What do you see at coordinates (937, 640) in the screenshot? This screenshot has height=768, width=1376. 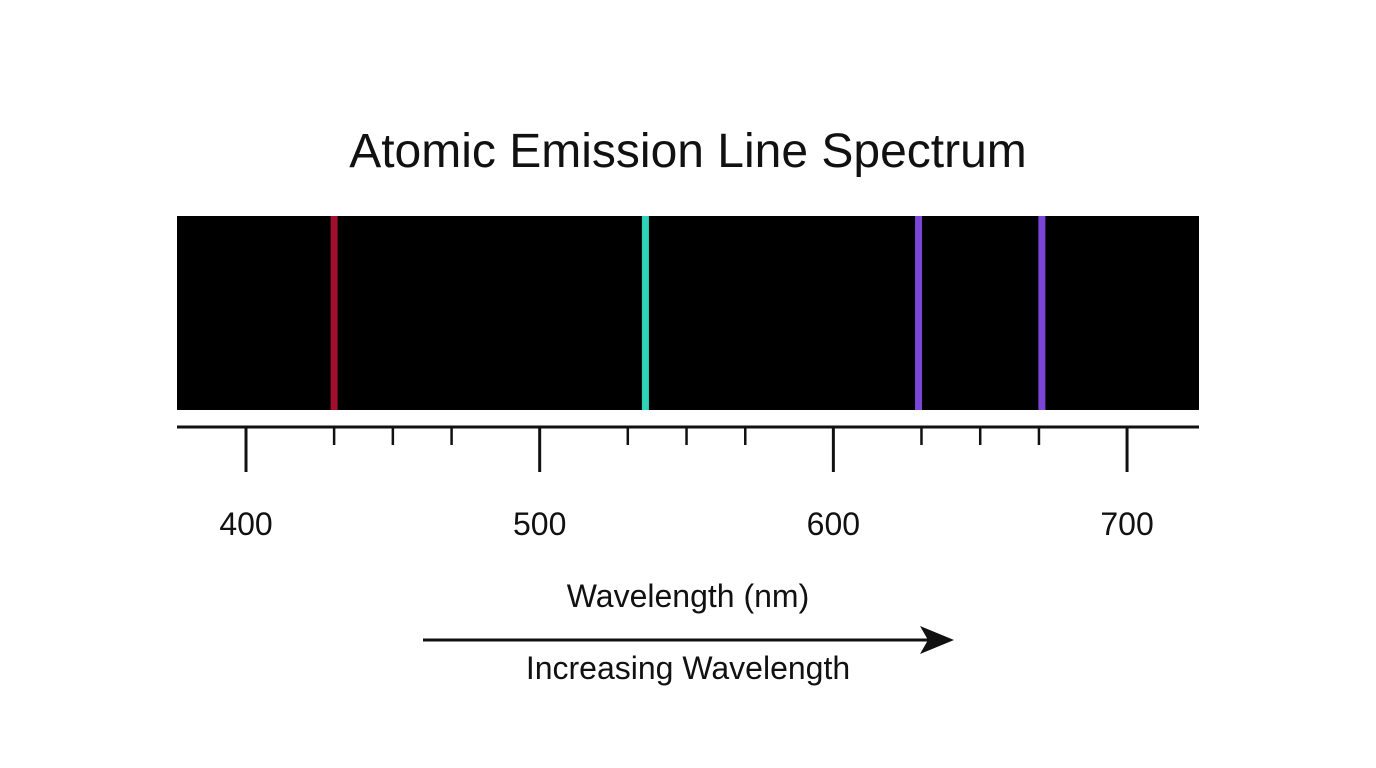 I see `direction-arrow-head` at bounding box center [937, 640].